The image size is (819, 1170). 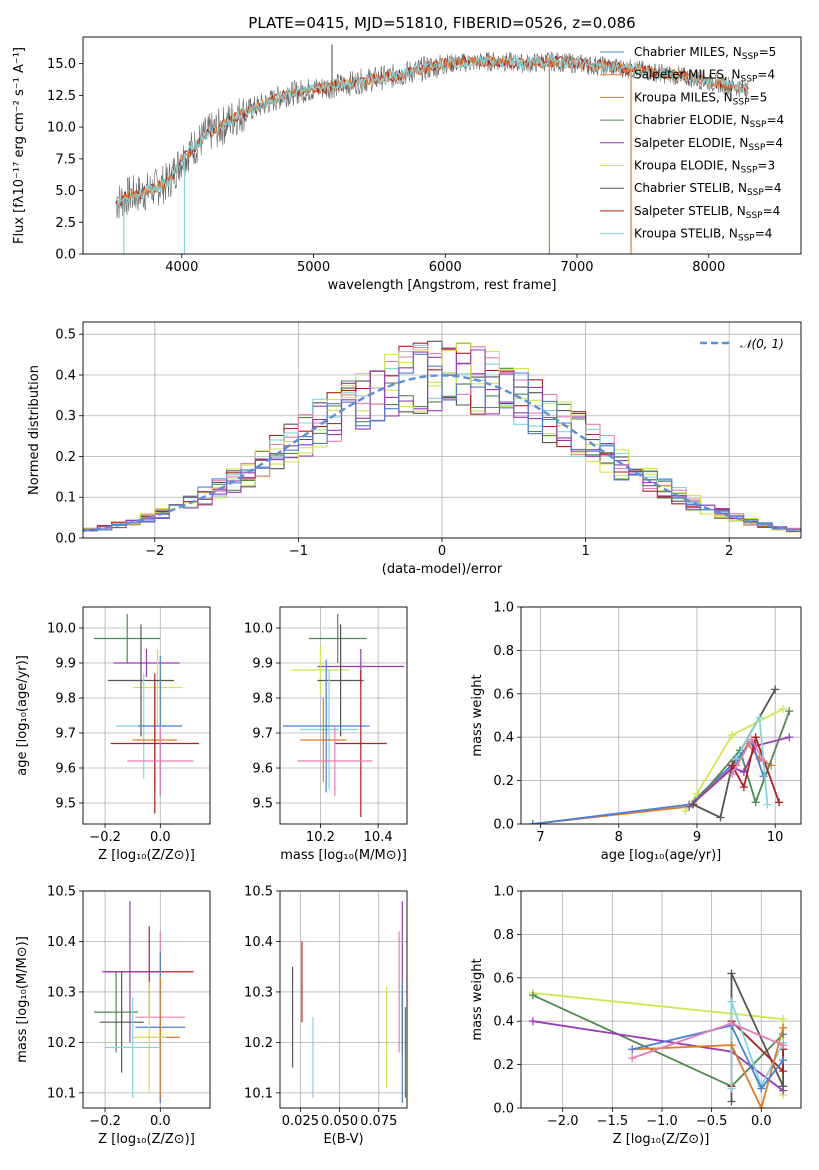 I want to click on legend-label-salpeter_elodie: Salpeter ELODIE, NSSP=4, so click(x=708, y=144).